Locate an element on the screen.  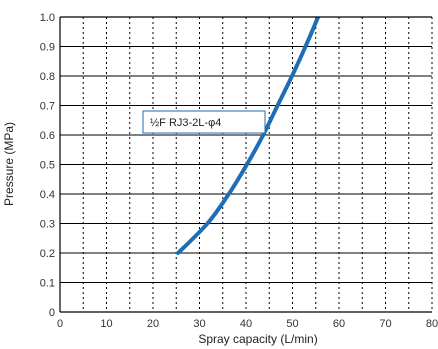
y-tick-label: 0.3 is located at coordinates (47, 225).